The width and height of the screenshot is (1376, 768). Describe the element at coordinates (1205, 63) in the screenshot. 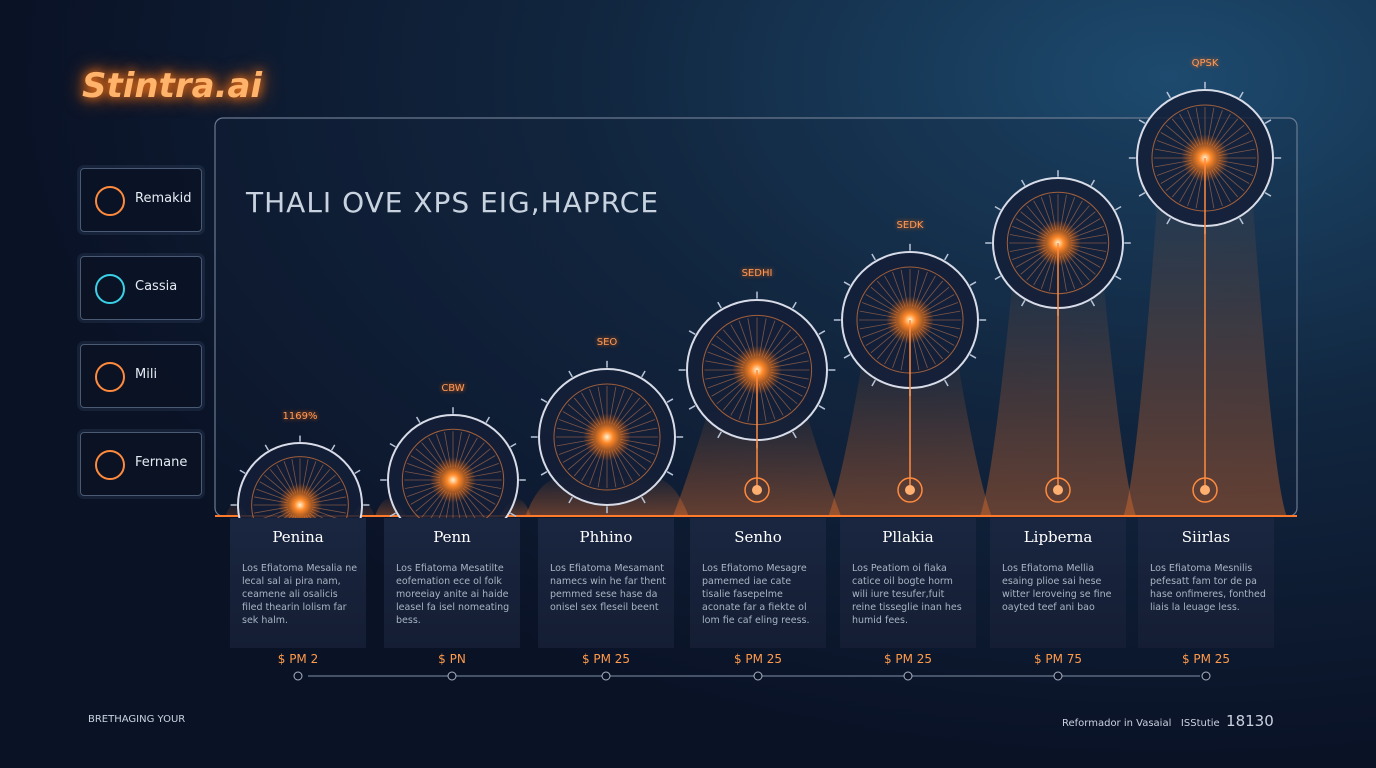

I see `dial-tag: QPSK` at that location.